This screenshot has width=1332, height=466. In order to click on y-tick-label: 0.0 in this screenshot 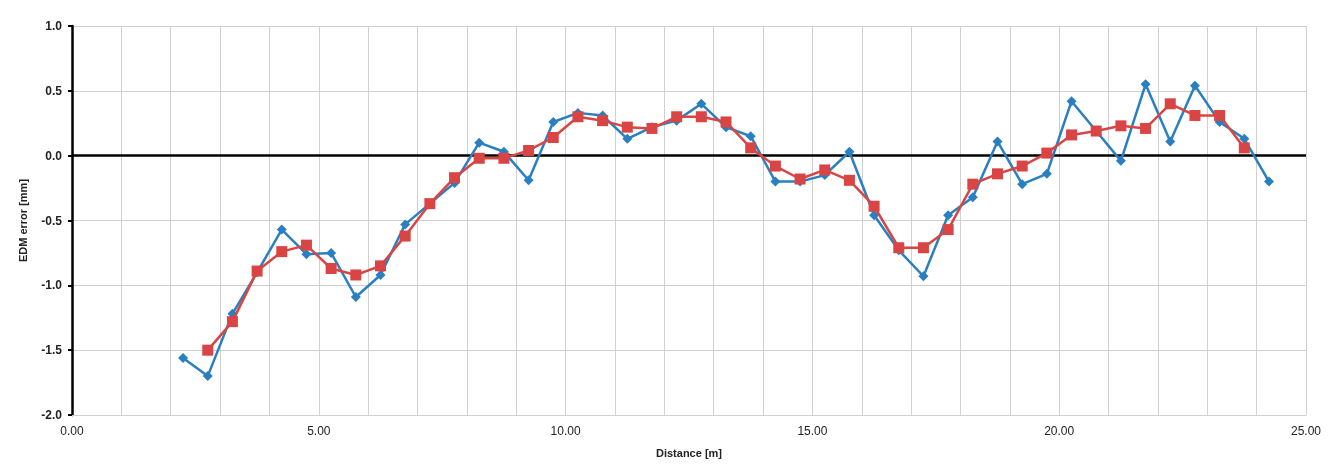, I will do `click(54, 155)`.